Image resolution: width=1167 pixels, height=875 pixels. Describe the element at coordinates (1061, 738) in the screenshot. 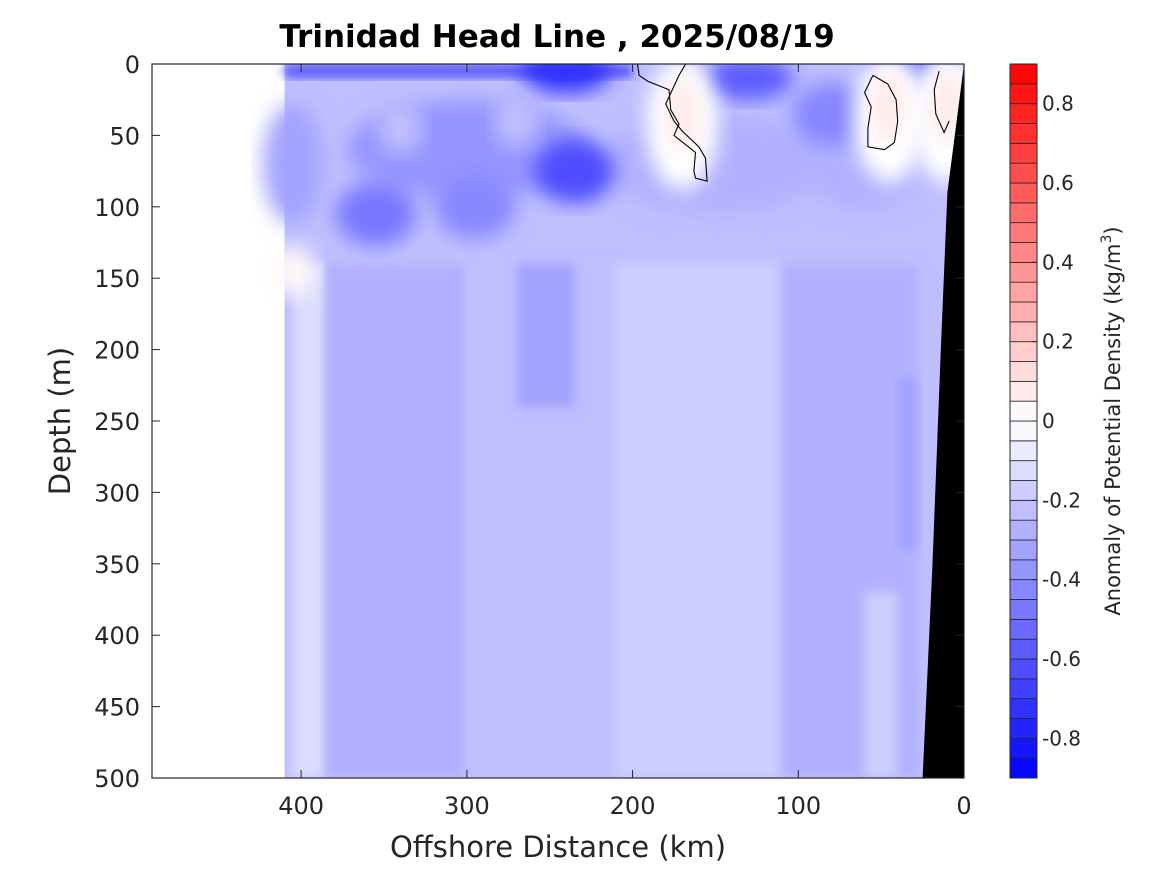

I see `colorbar-tick-label: -0.8` at that location.